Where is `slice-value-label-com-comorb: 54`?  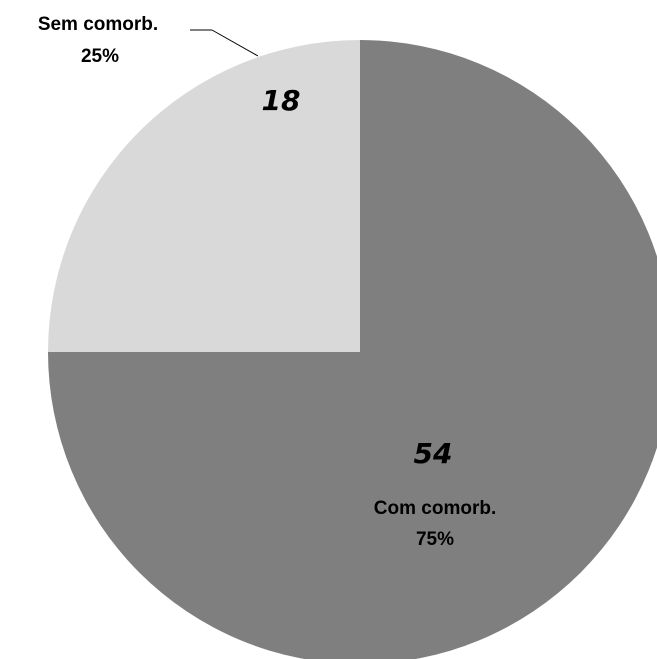
slice-value-label-com-comorb: 54 is located at coordinates (433, 453).